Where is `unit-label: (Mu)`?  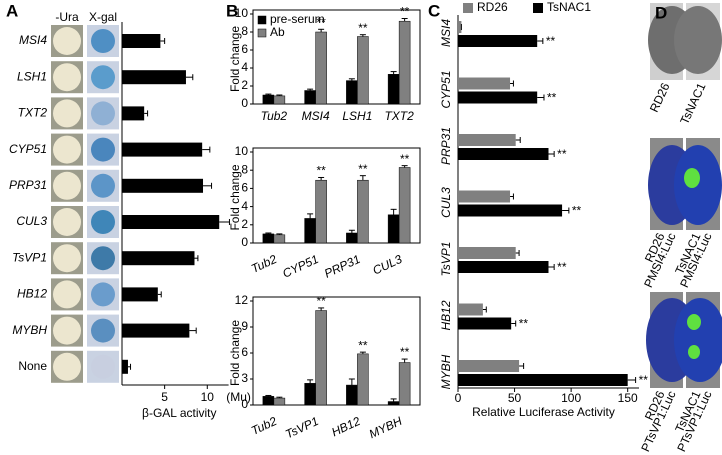 unit-label: (Mu) is located at coordinates (238, 397).